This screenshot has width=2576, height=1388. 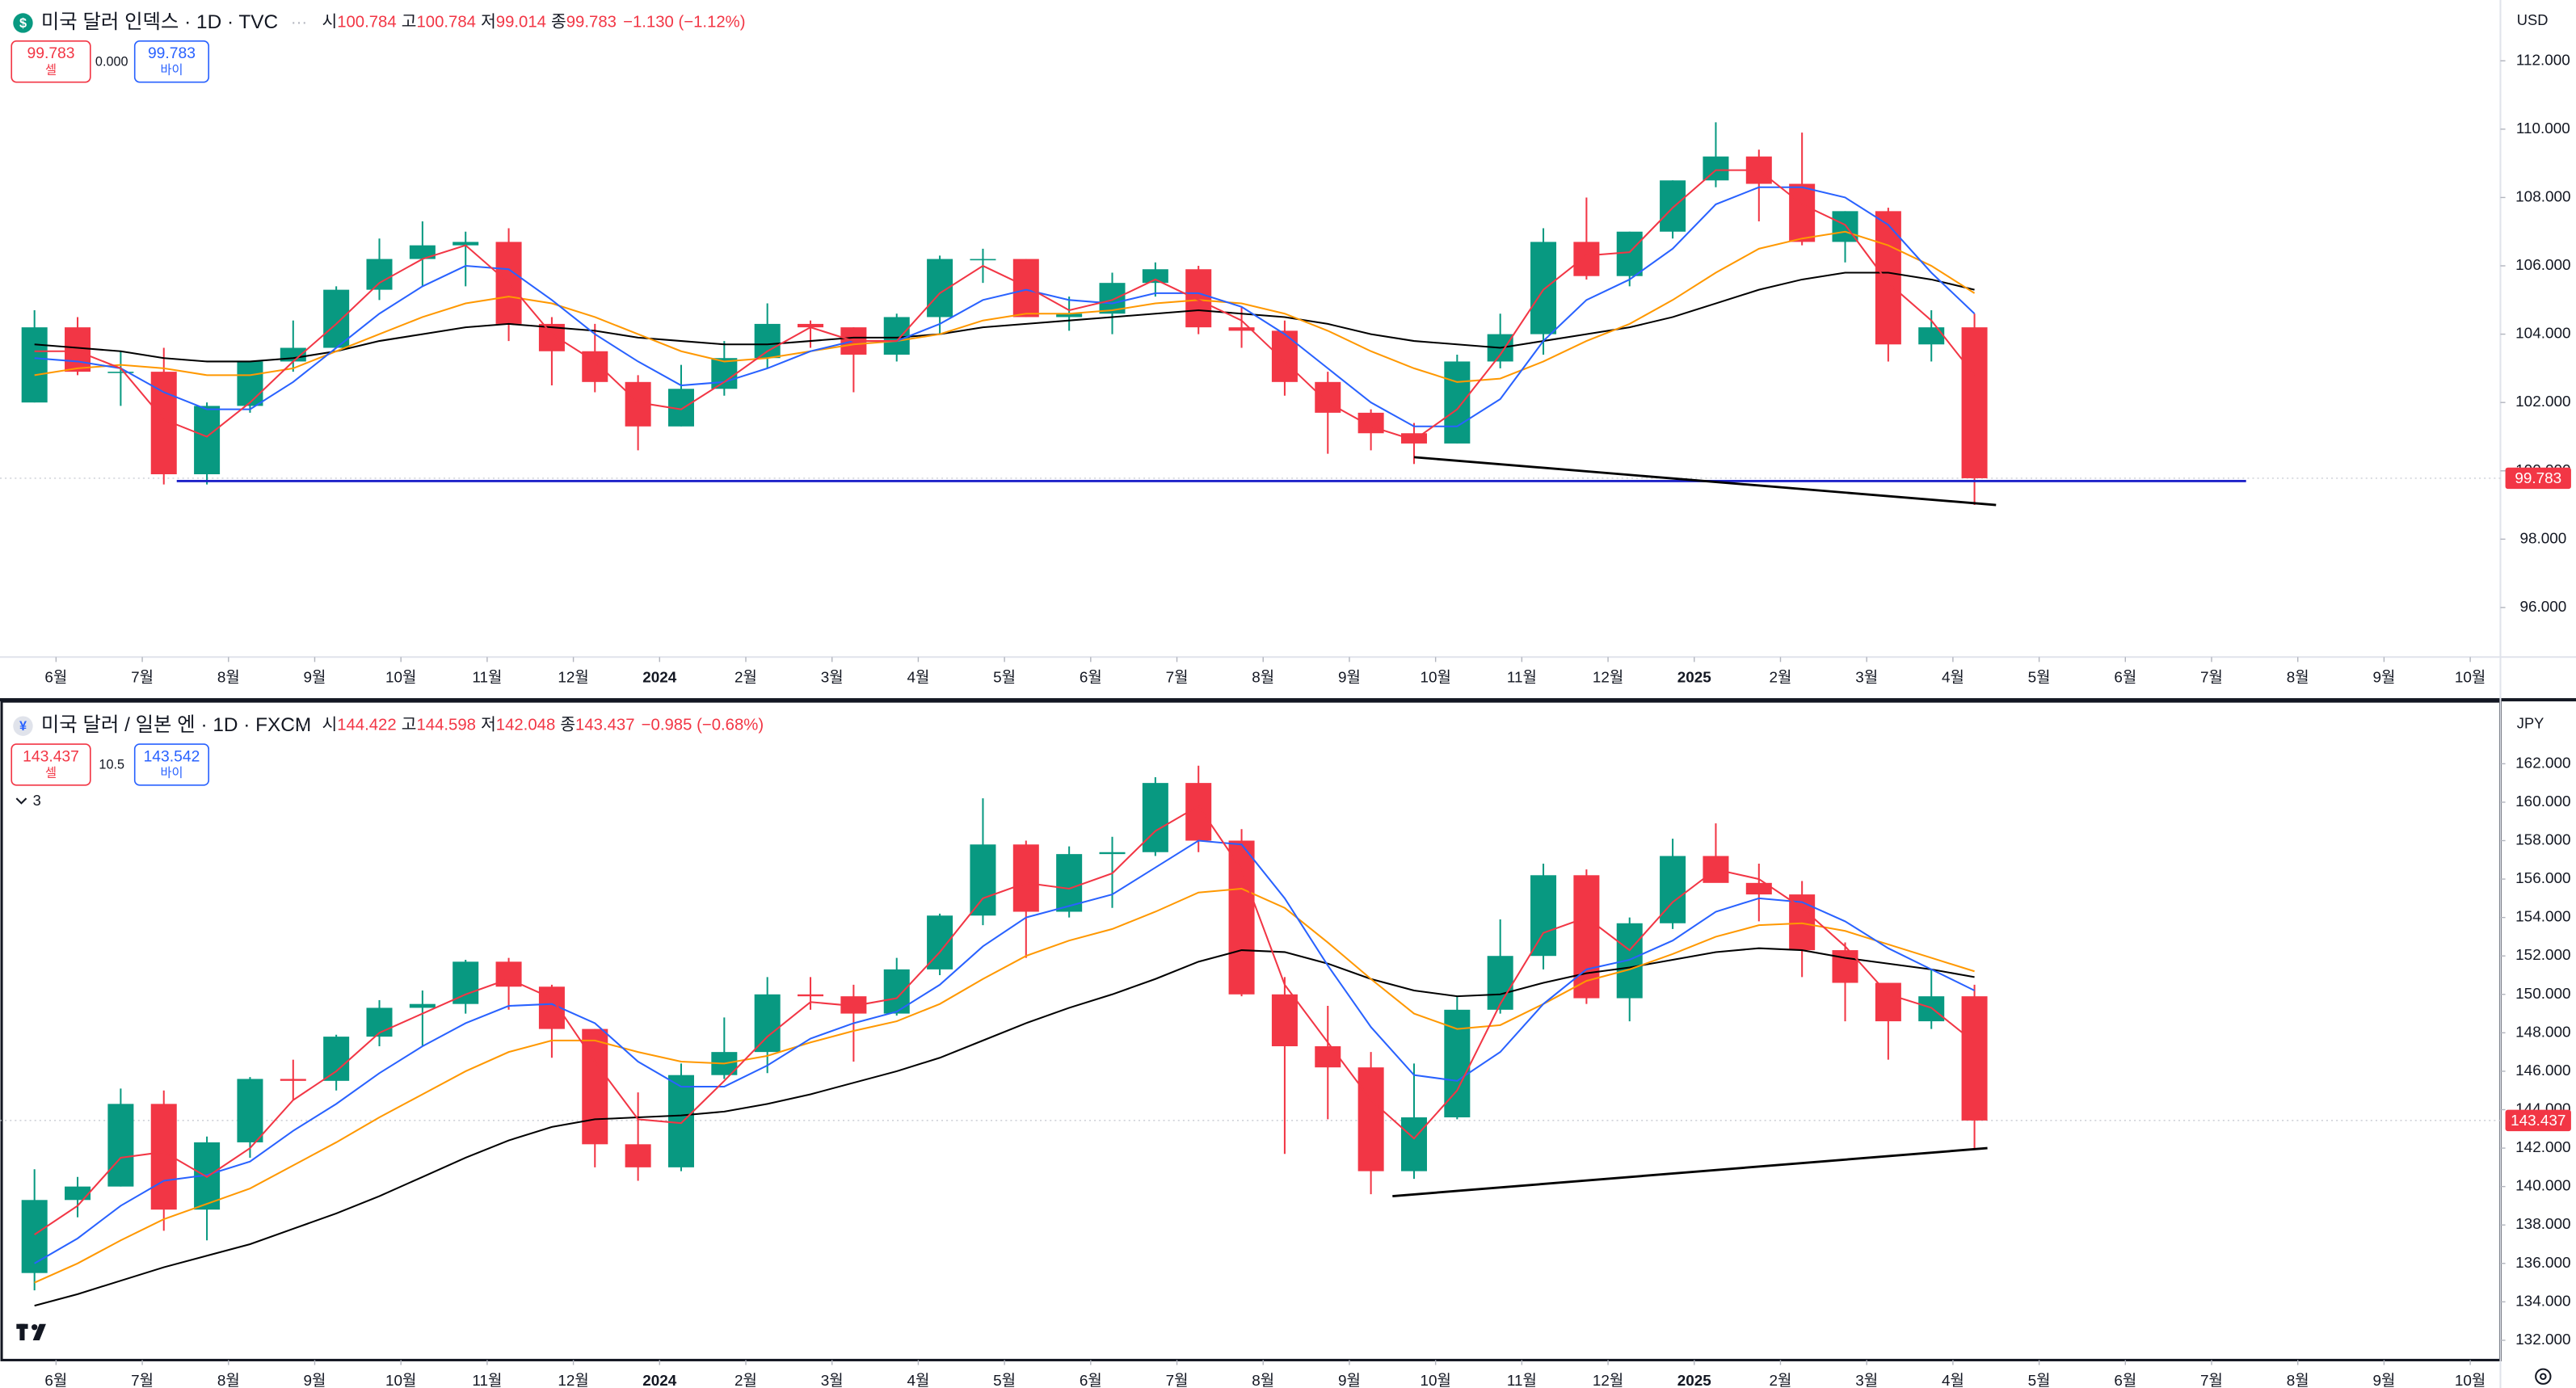 I want to click on y-tick-label: 142.000, so click(x=2542, y=1147).